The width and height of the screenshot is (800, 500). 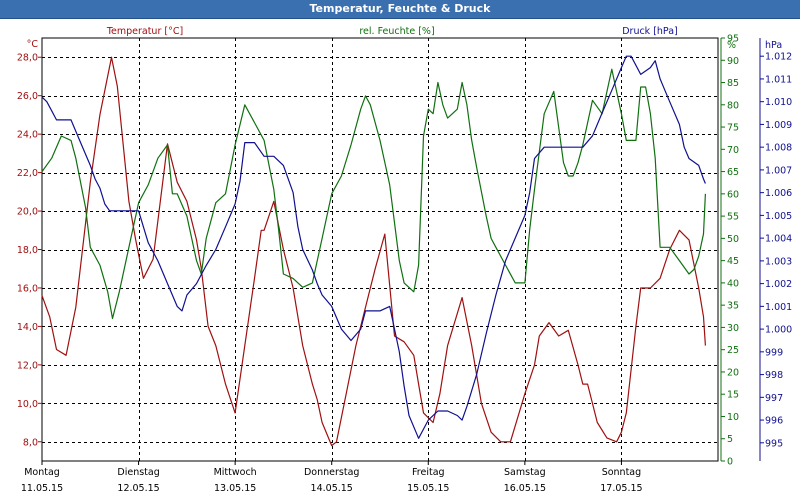 What do you see at coordinates (778, 193) in the screenshot?
I see `pressure-tick-label: 1.006` at bounding box center [778, 193].